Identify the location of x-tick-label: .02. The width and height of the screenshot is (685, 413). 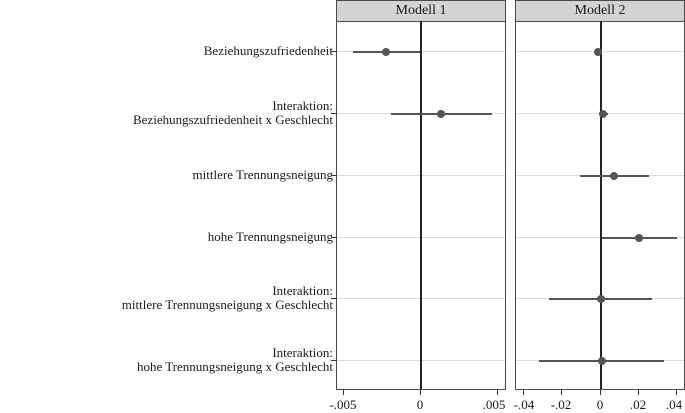
(638, 404).